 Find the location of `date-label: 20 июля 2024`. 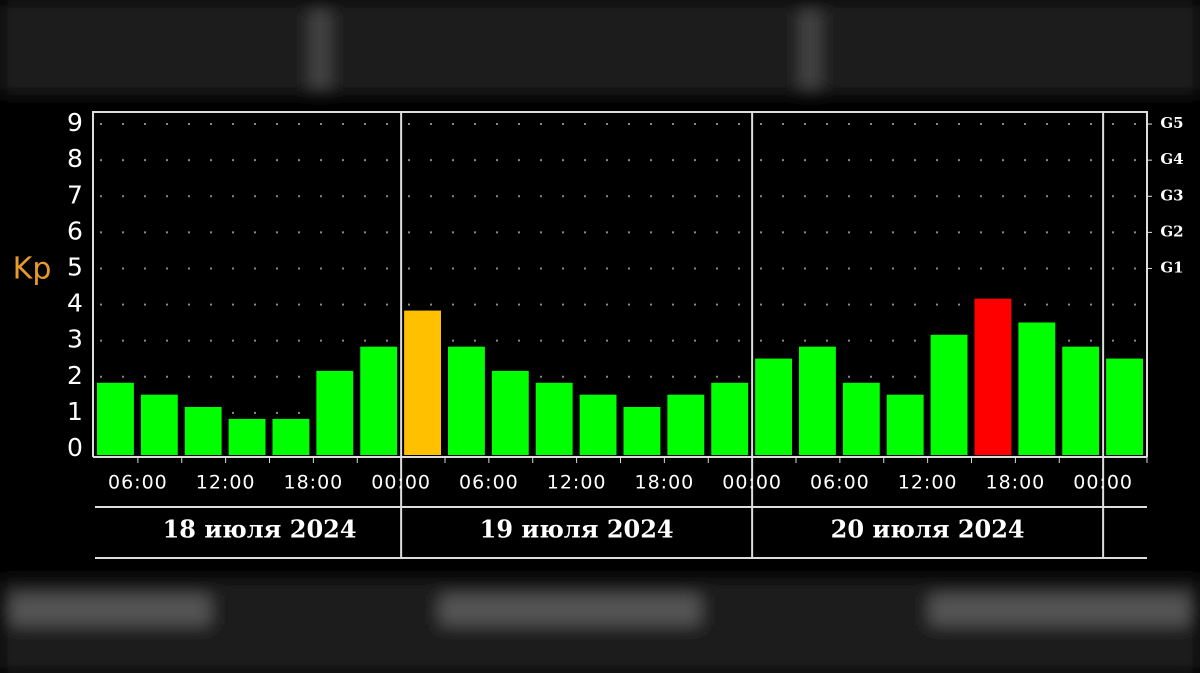

date-label: 20 июля 2024 is located at coordinates (928, 529).